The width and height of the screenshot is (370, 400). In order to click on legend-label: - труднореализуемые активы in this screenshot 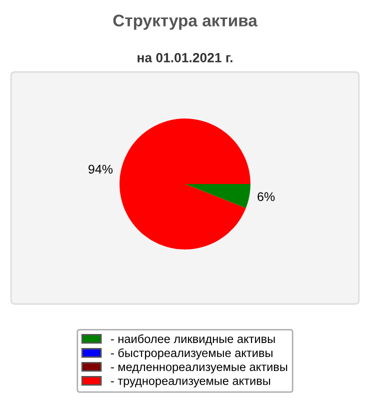, I will do `click(190, 383)`.